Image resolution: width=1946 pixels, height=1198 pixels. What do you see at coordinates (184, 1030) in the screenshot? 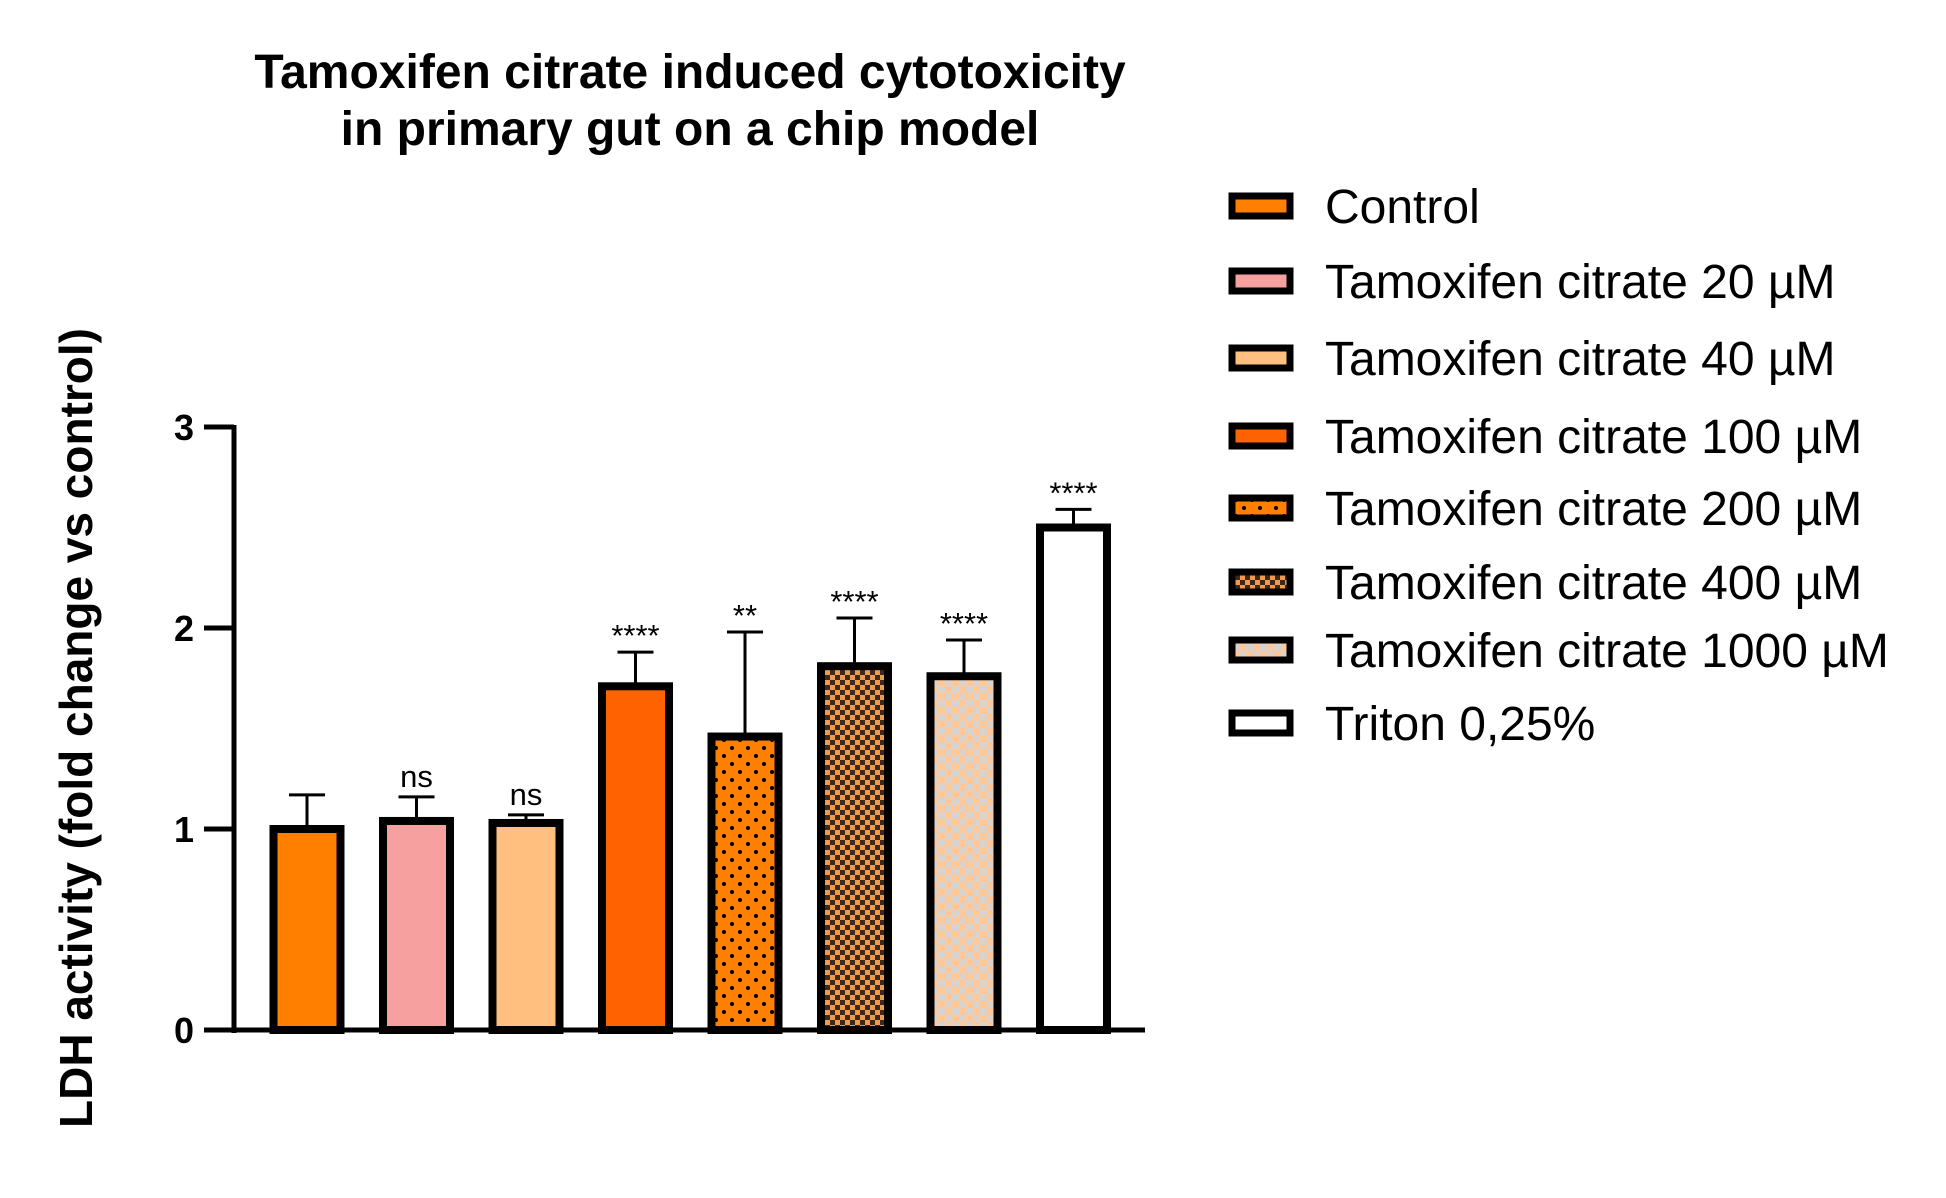
I see `y-tick-label: 0` at bounding box center [184, 1030].